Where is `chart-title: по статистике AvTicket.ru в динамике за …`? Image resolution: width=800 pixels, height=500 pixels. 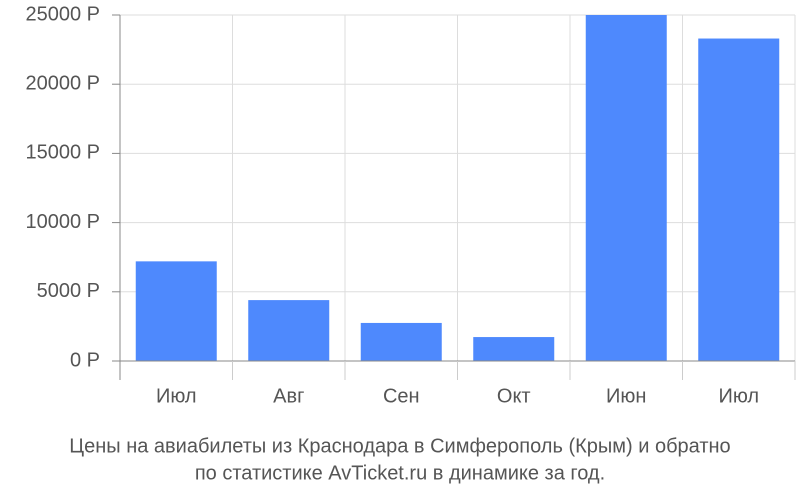
chart-title: по статистике AvTicket.ru в динамике за … is located at coordinates (400, 473).